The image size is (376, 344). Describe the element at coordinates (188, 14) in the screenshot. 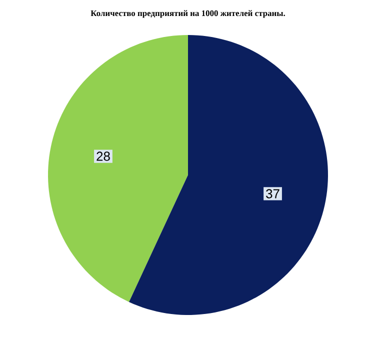

I see `chart-title: Количество предприятий на 1000 жителей страны.` at that location.